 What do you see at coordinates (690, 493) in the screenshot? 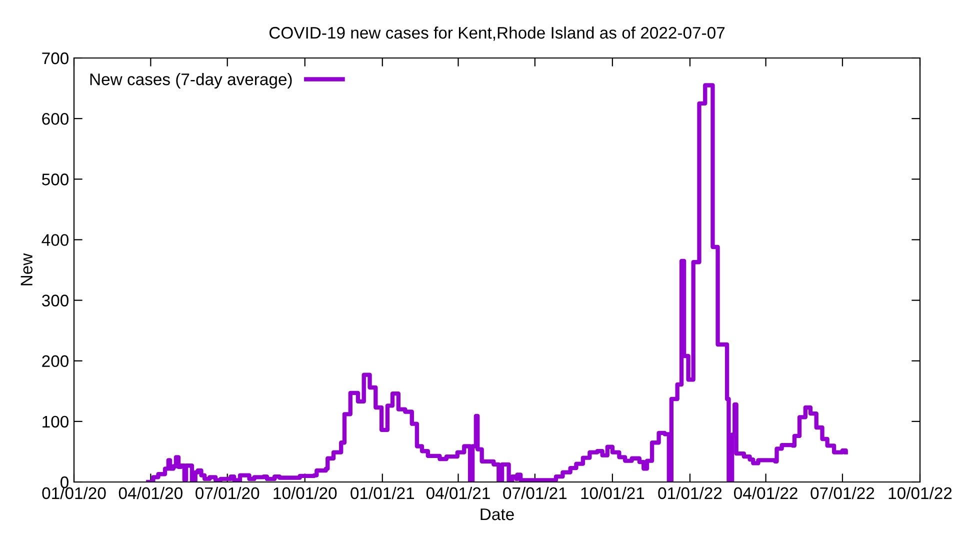
I see `x-tick-label: 01/01/22` at bounding box center [690, 493].